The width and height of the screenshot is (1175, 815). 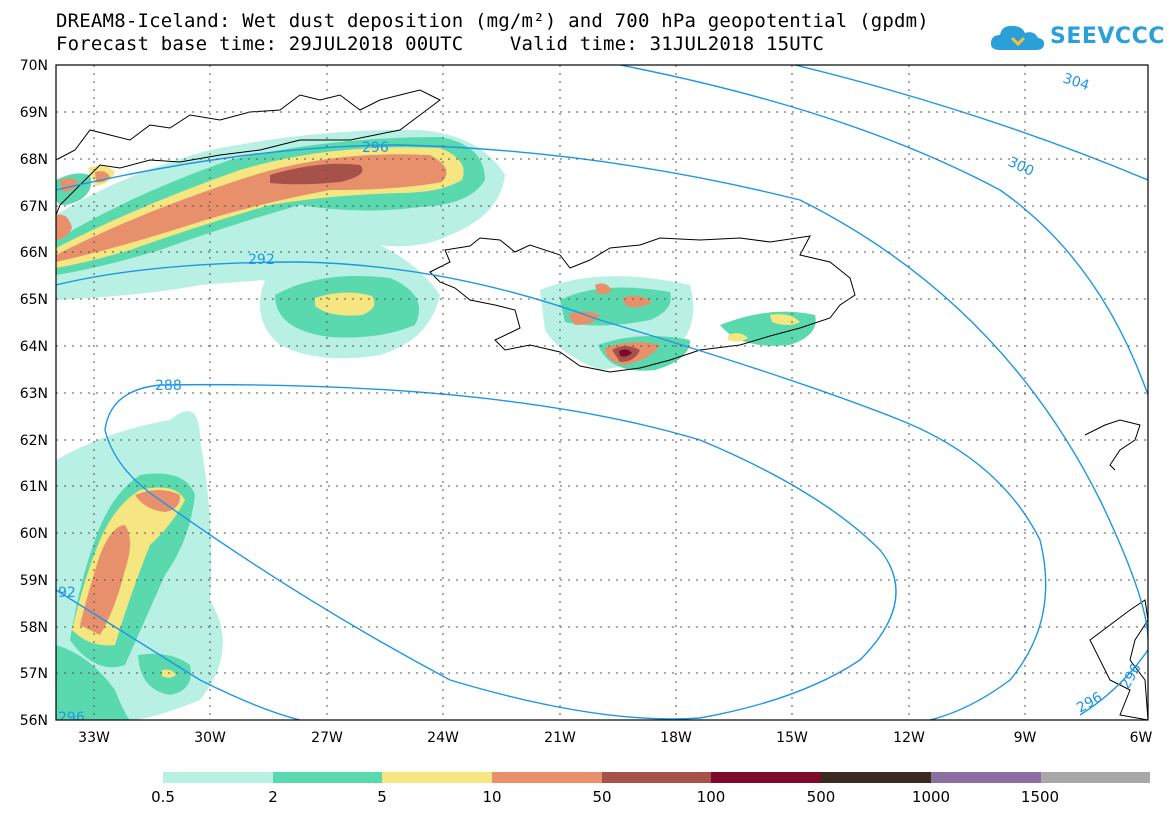 I want to click on legend-label: 1000, so click(x=931, y=797).